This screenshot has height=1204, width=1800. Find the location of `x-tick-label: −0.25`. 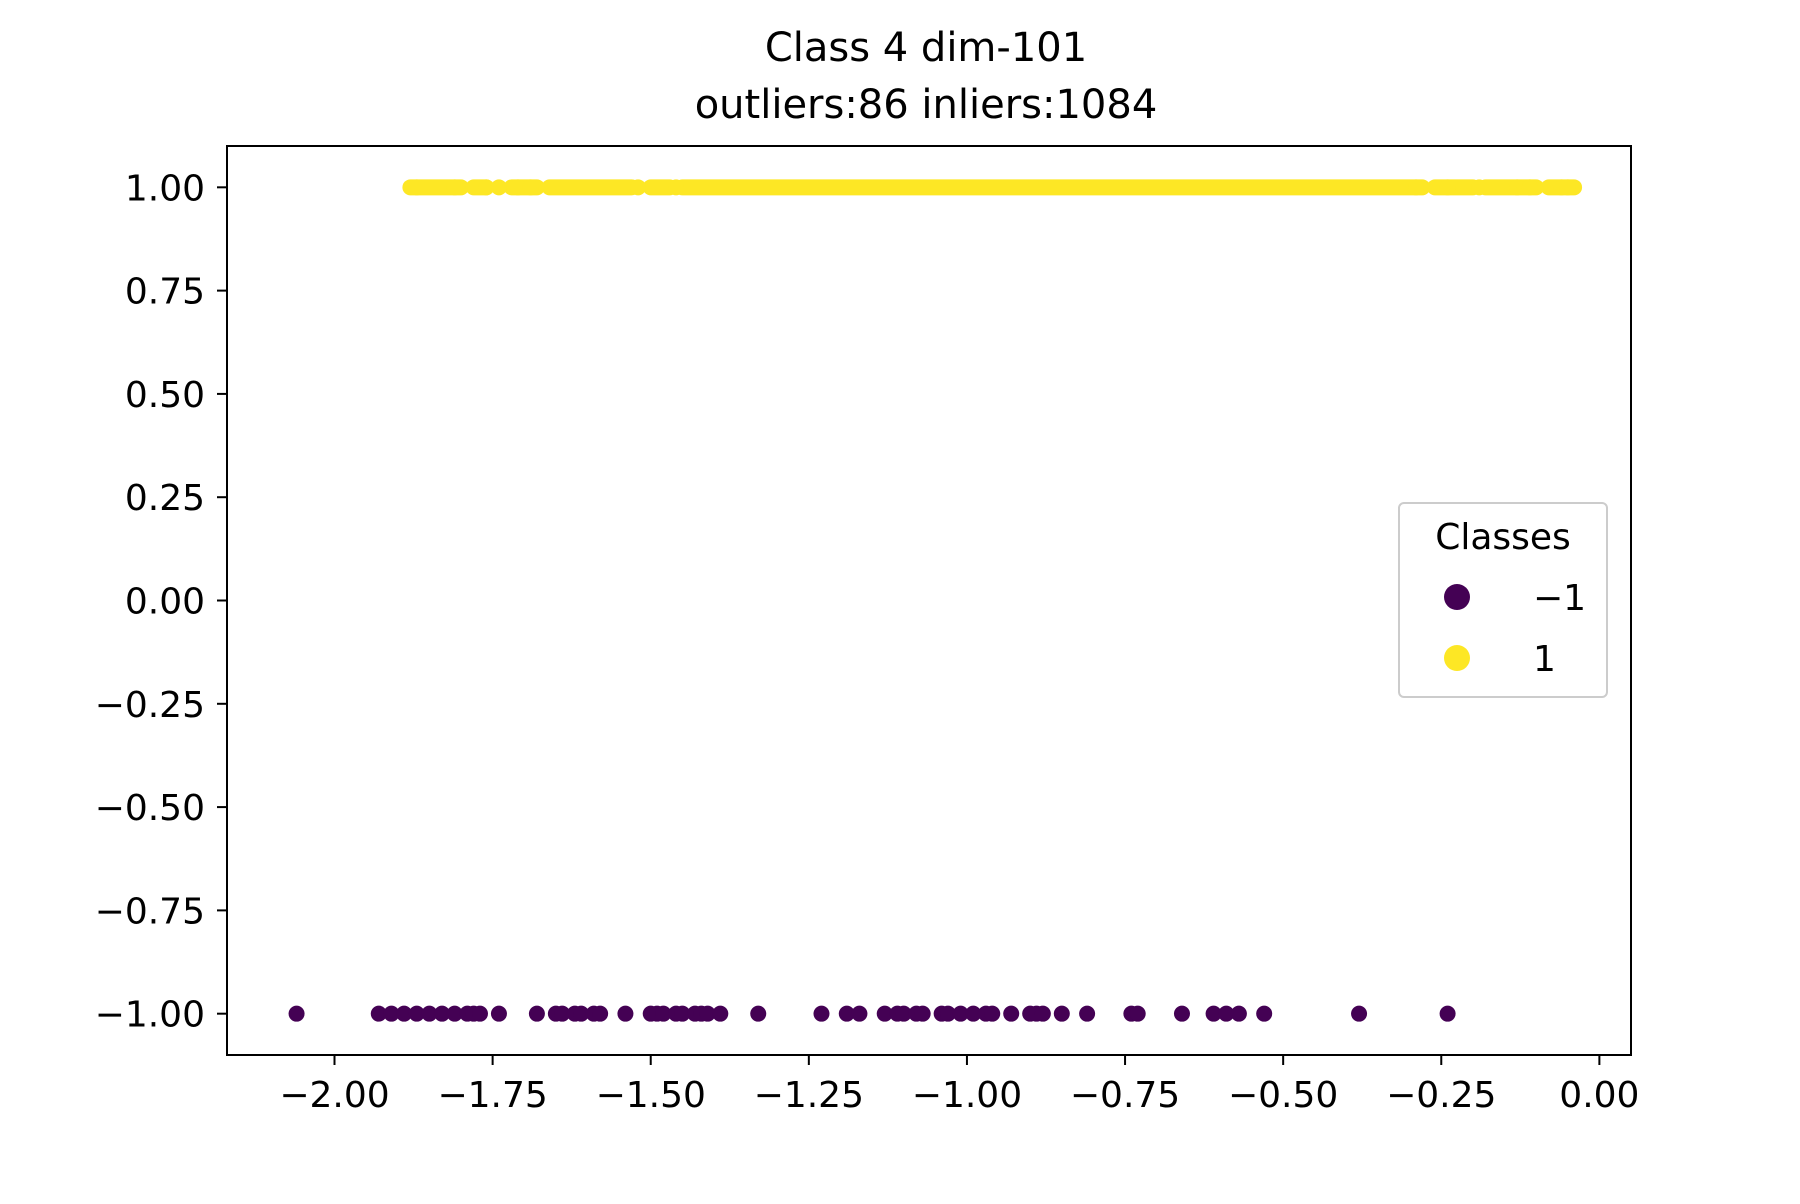

x-tick-label: −0.25 is located at coordinates (1441, 1095).